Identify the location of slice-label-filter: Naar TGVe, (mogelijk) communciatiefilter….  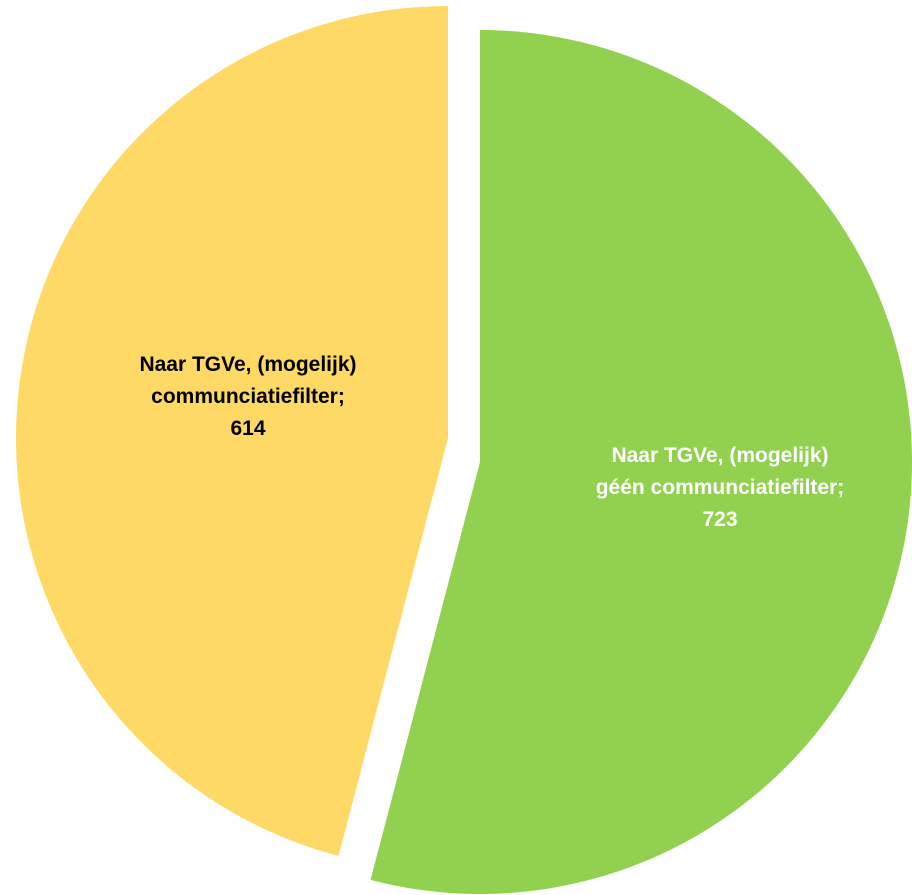
(248, 397).